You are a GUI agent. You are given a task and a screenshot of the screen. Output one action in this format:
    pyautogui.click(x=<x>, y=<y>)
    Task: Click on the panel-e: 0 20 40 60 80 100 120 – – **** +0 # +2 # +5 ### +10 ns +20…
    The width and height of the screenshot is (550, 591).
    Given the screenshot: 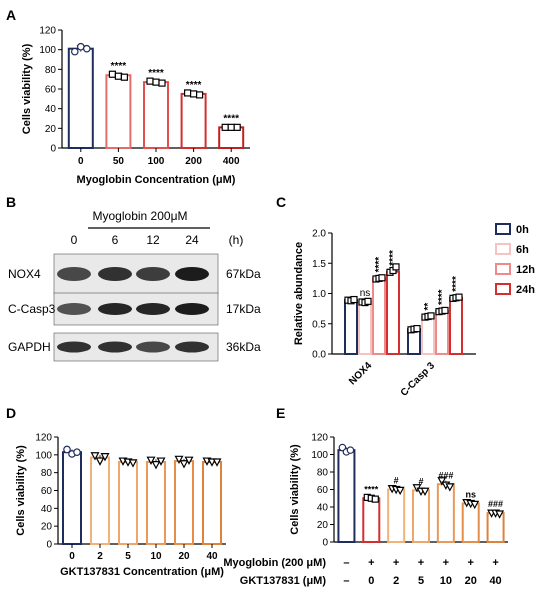 What is the action you would take?
    pyautogui.click(x=365, y=510)
    